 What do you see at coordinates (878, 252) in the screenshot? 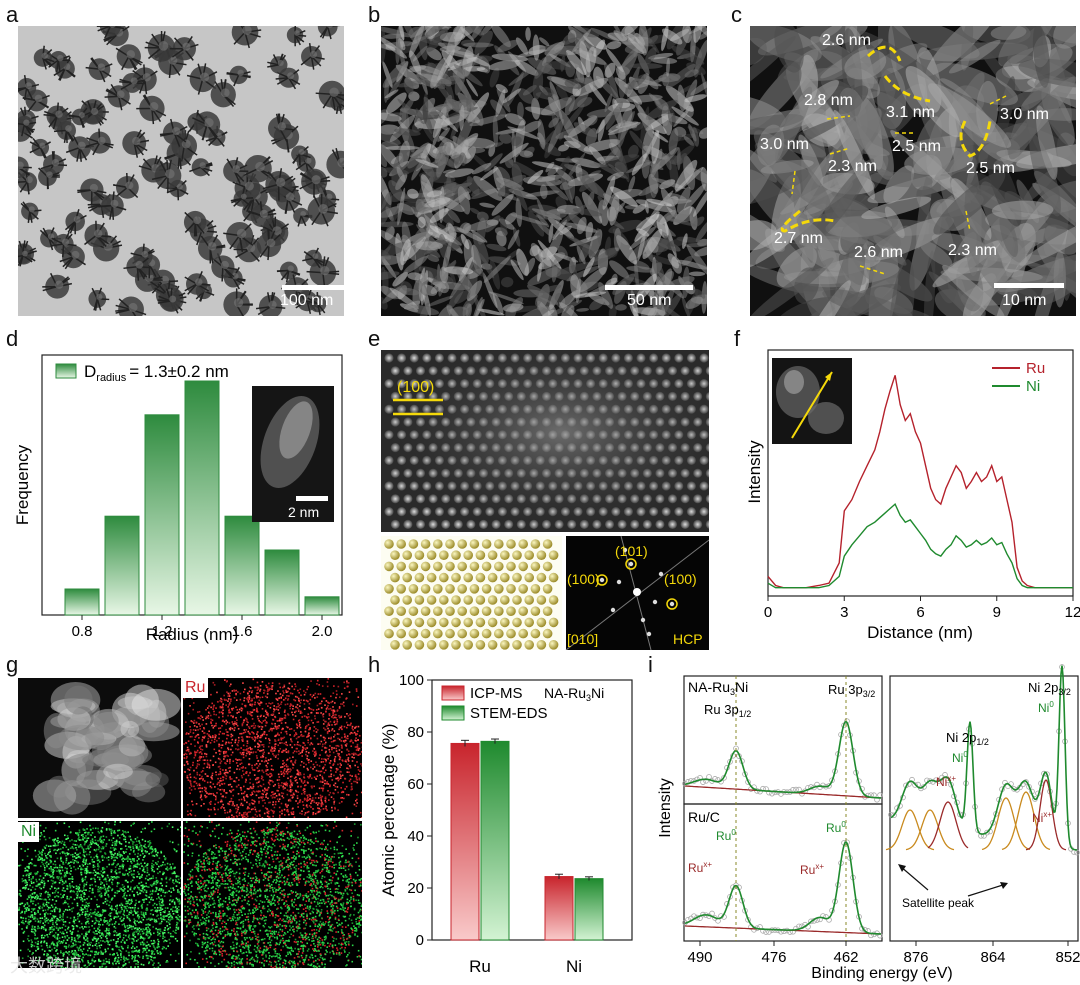
I see `annot-c-10: 2.6 nm` at bounding box center [878, 252].